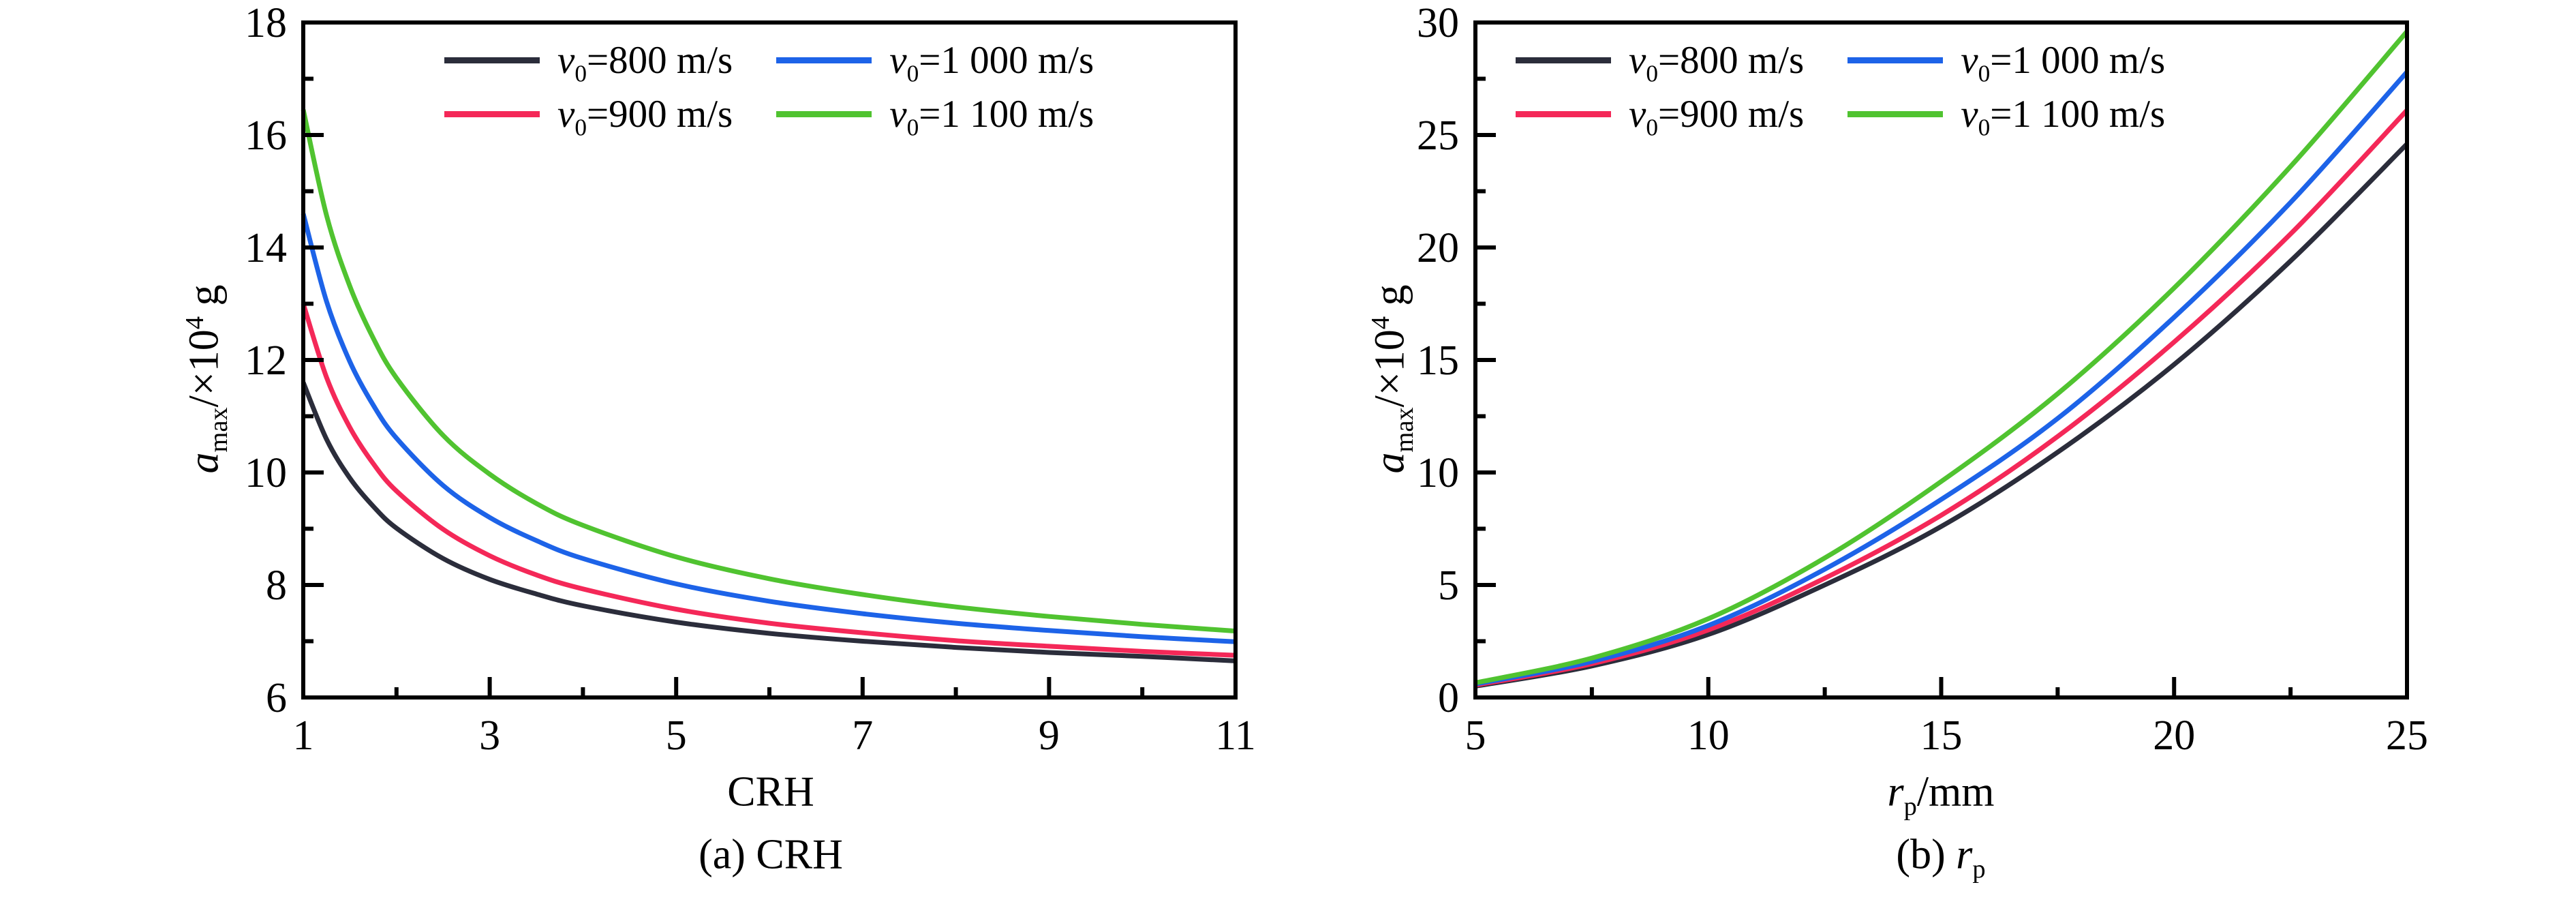 This screenshot has height=902, width=2576. What do you see at coordinates (1708, 735) in the screenshot?
I see `x-tick-label: 10` at bounding box center [1708, 735].